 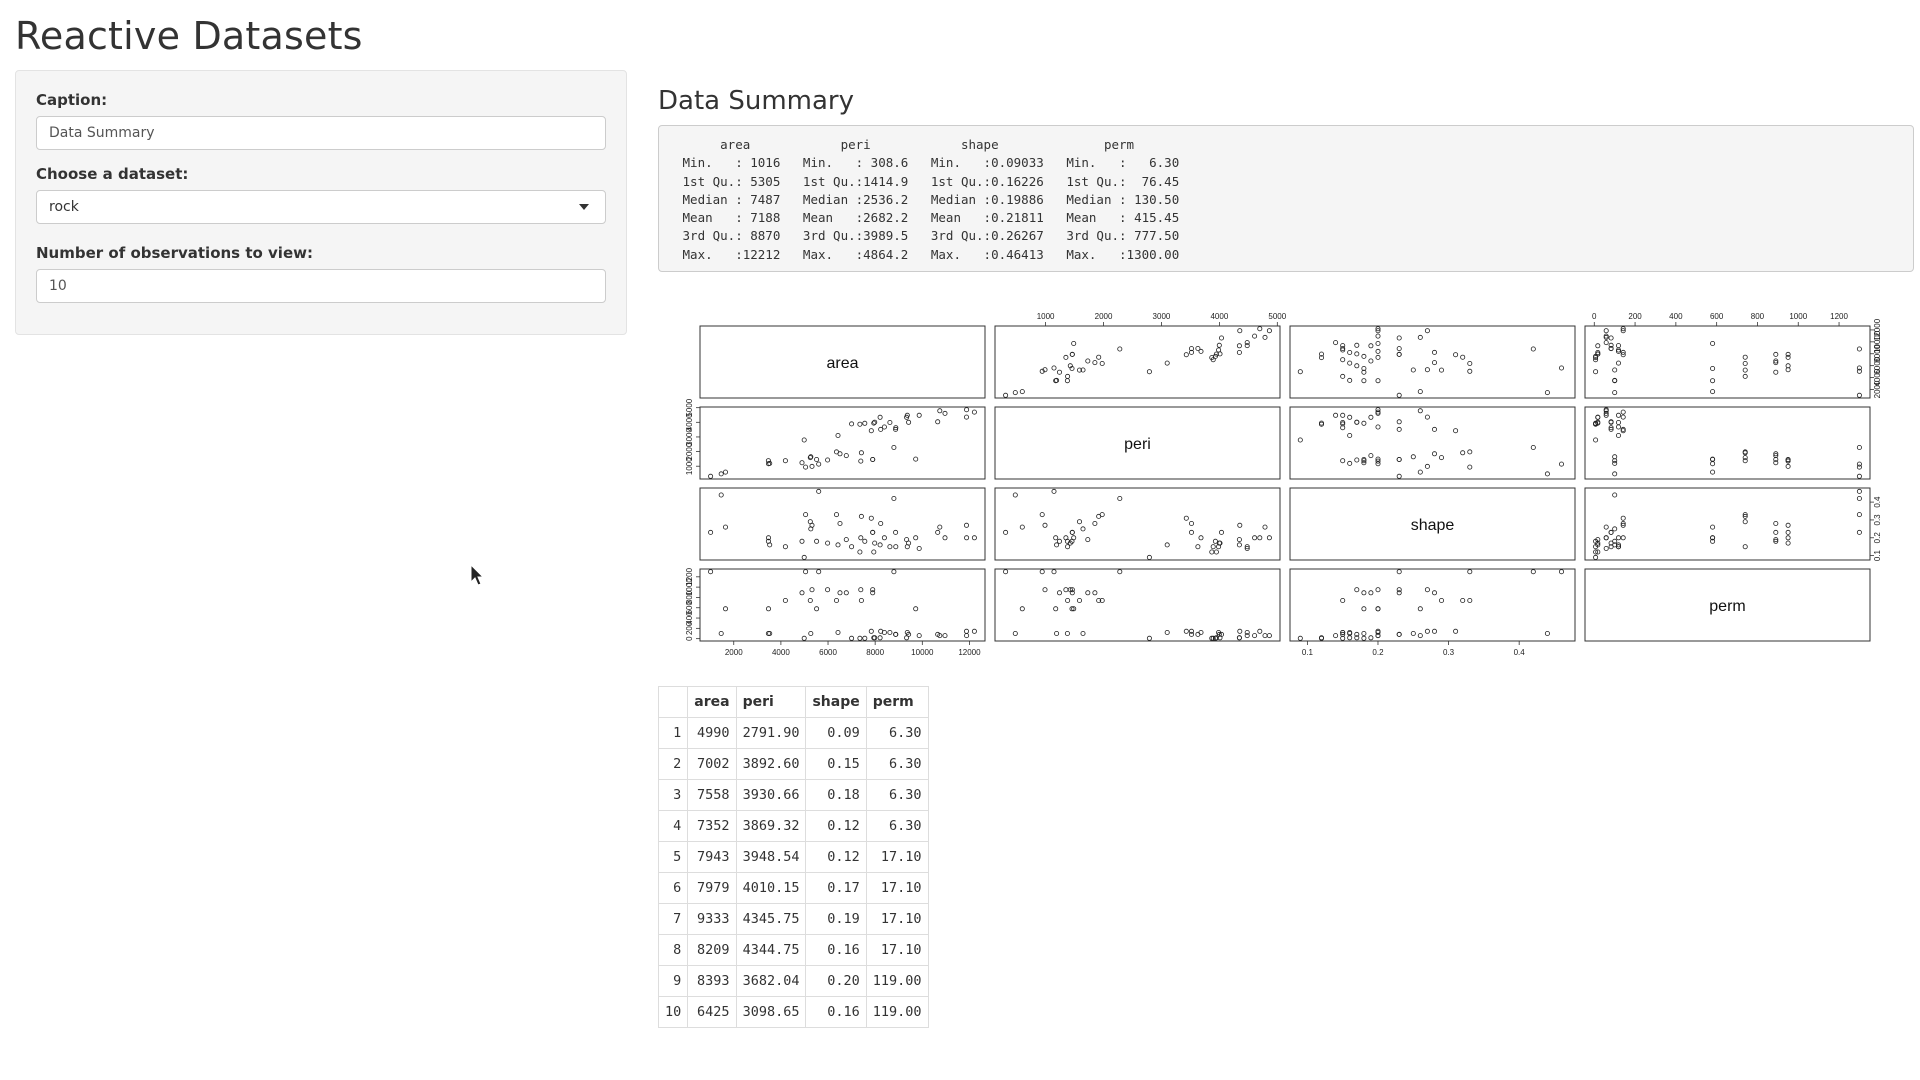 What do you see at coordinates (689, 628) in the screenshot?
I see `tick-label: 200` at bounding box center [689, 628].